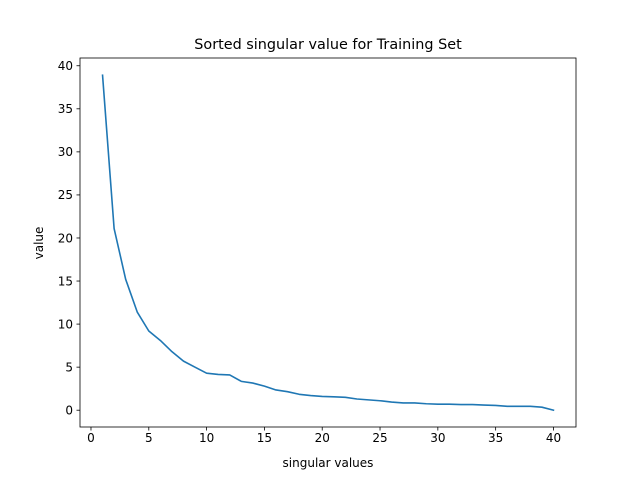 Image resolution: width=640 pixels, height=484 pixels. What do you see at coordinates (65, 324) in the screenshot?
I see `y-tick-label: 10` at bounding box center [65, 324].